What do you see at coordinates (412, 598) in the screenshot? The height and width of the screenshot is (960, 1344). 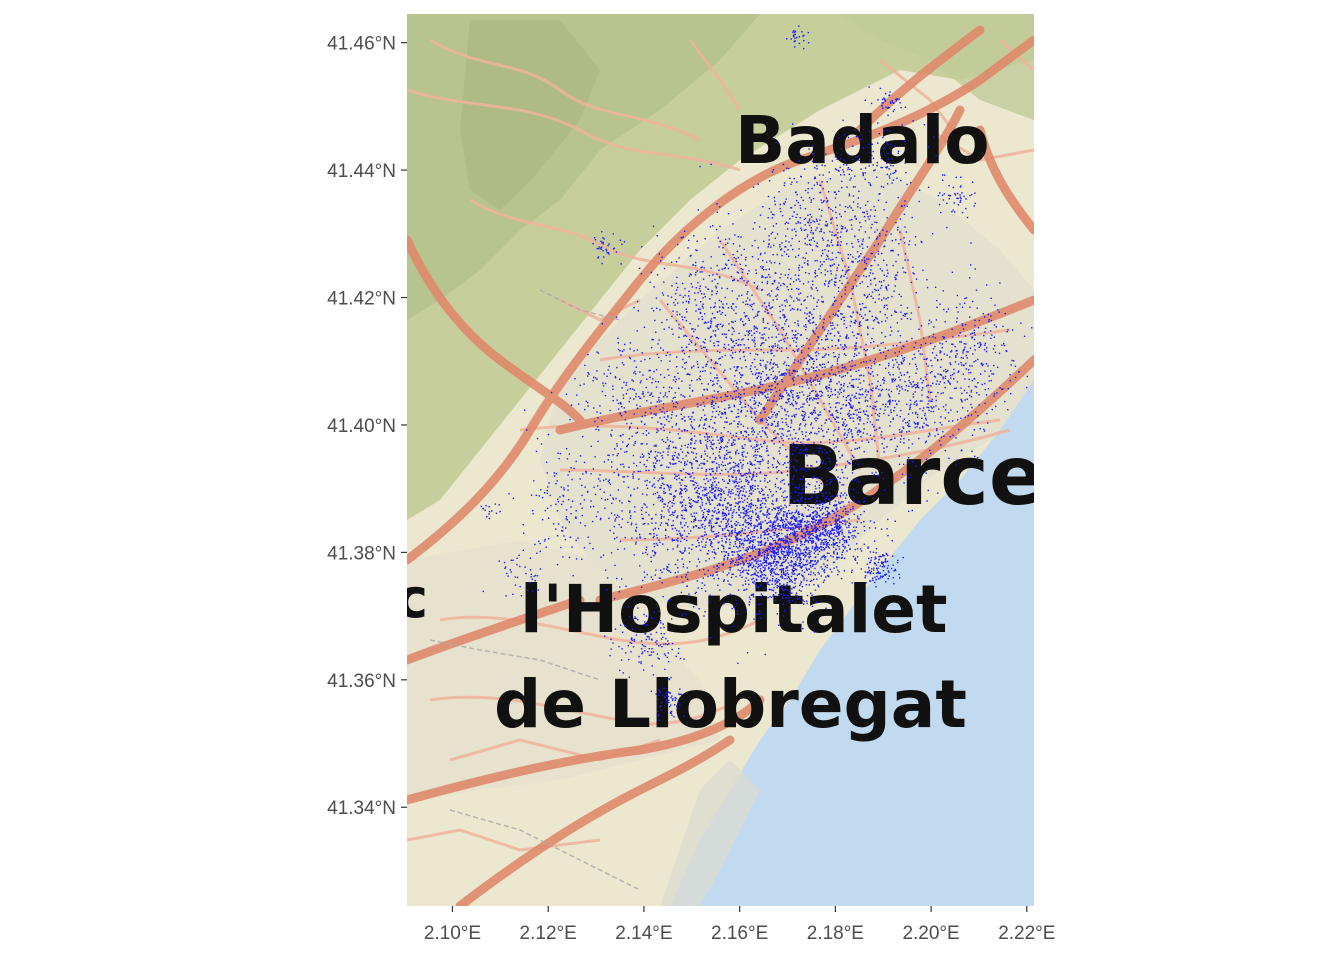 I see `place-label-partial-west: c` at bounding box center [412, 598].